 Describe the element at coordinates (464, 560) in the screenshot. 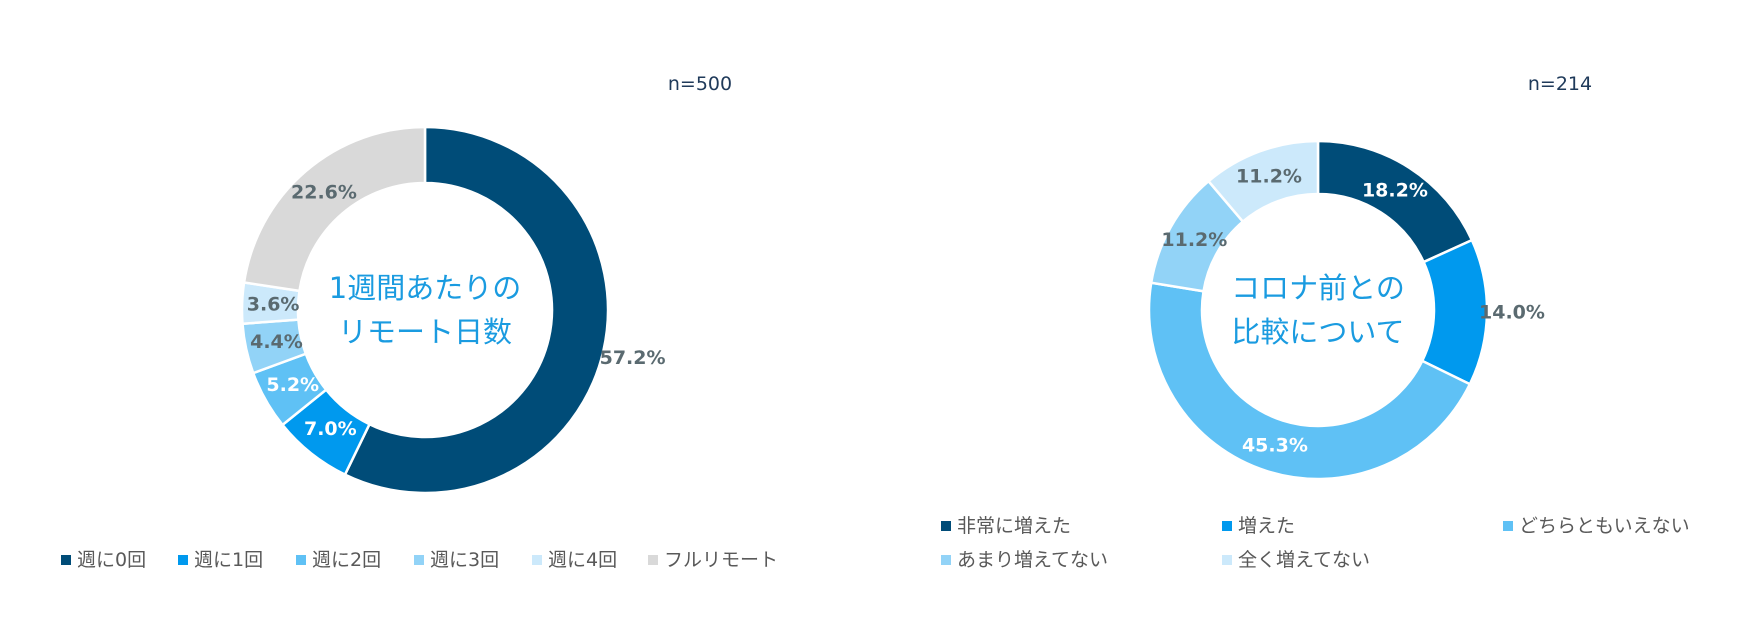

I see `legend-label: 週に3回` at that location.